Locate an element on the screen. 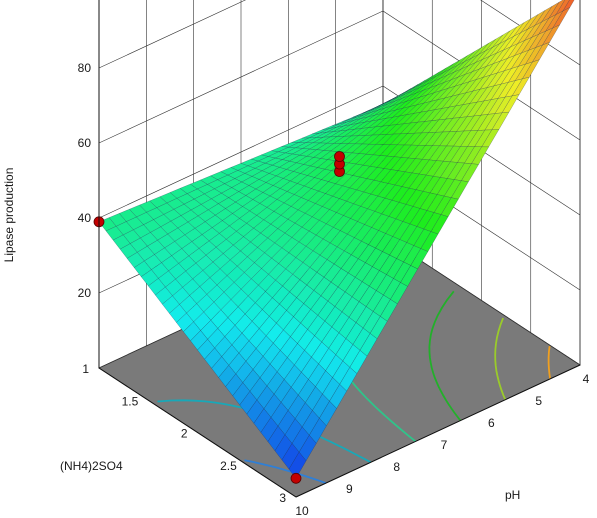  z-tick-label: 60 is located at coordinates (85, 143).